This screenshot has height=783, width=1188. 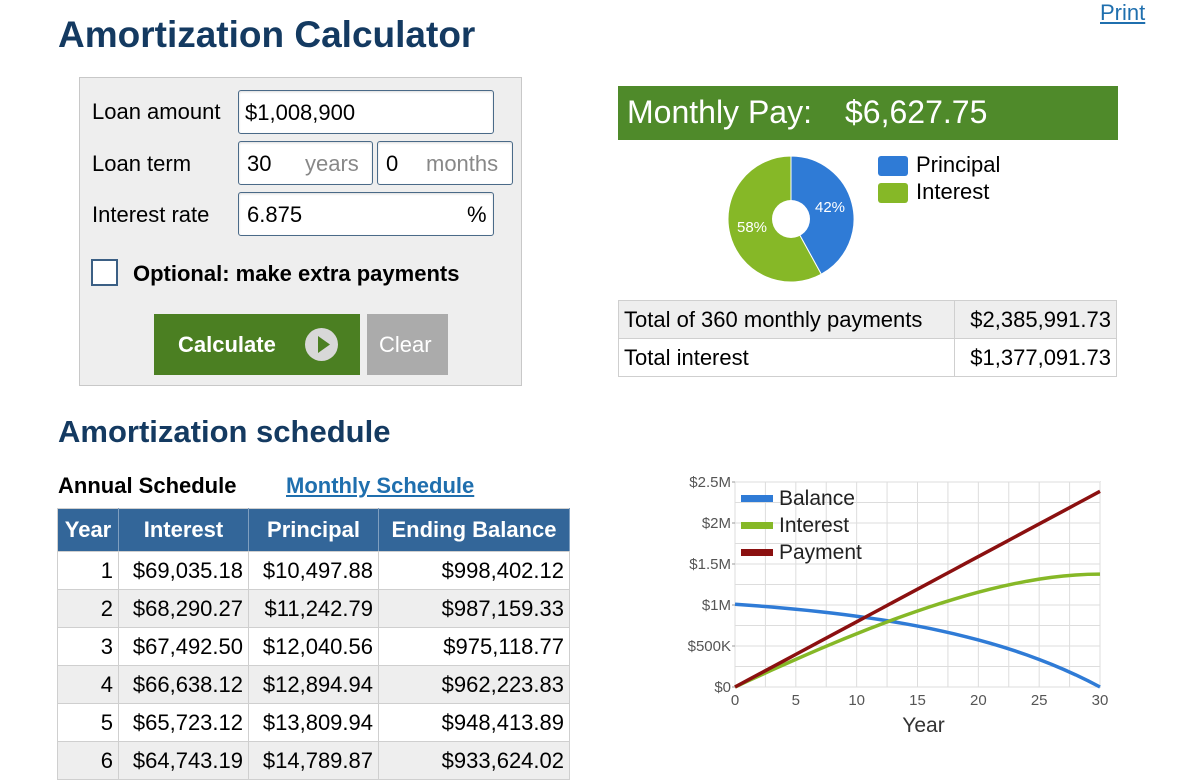 What do you see at coordinates (1035, 357) in the screenshot?
I see `totals-value: $1,377,091.73` at bounding box center [1035, 357].